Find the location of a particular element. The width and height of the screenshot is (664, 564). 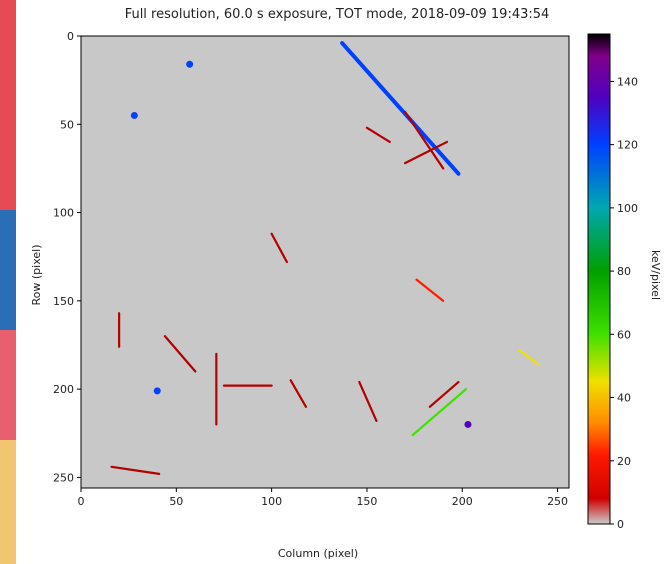

y-tick-label-100: 100 is located at coordinates (63, 213).